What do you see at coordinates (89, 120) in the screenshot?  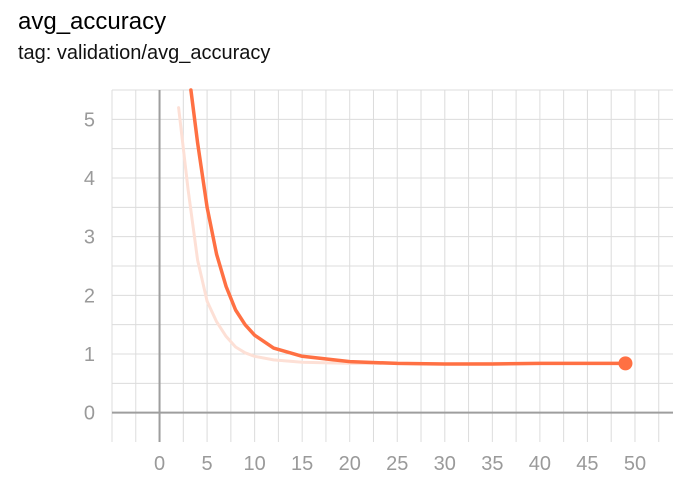 I see `y-tick-label: 5` at bounding box center [89, 120].